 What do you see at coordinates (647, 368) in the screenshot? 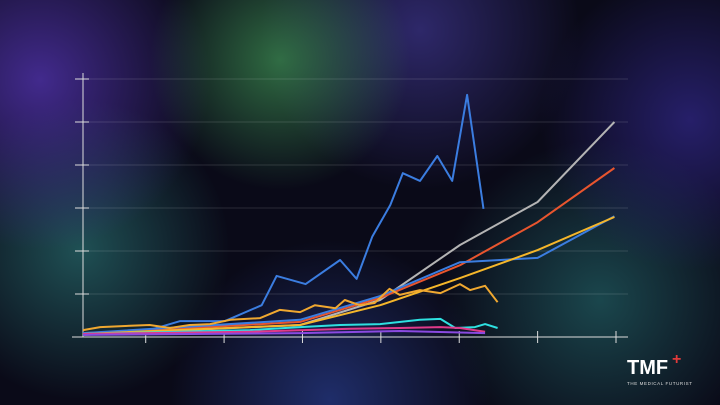
I see `logo-name: TMF` at bounding box center [647, 368].